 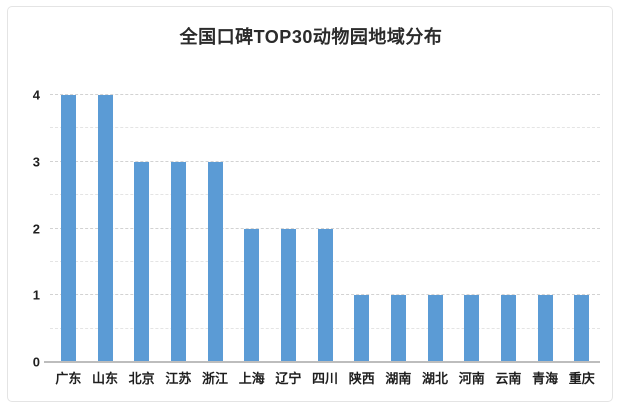 What do you see at coordinates (435, 378) in the screenshot?
I see `x-category-label: 湖北` at bounding box center [435, 378].